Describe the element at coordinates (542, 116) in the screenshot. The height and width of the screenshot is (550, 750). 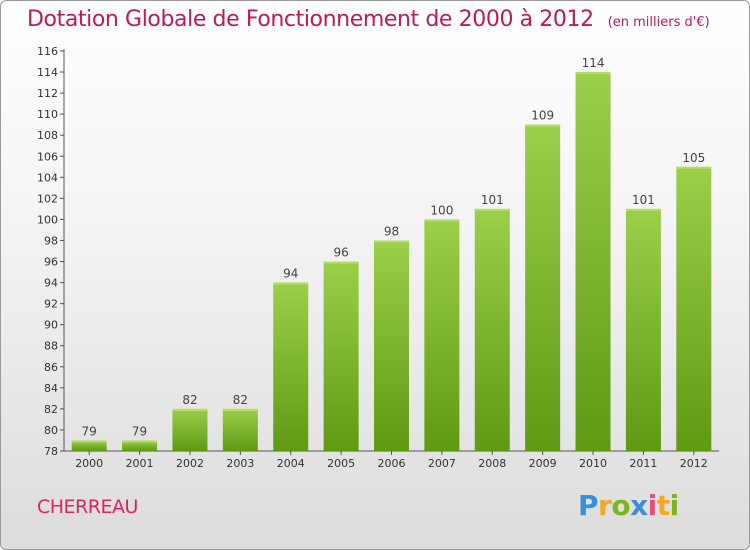
I see `bar-value-label: 109` at that location.